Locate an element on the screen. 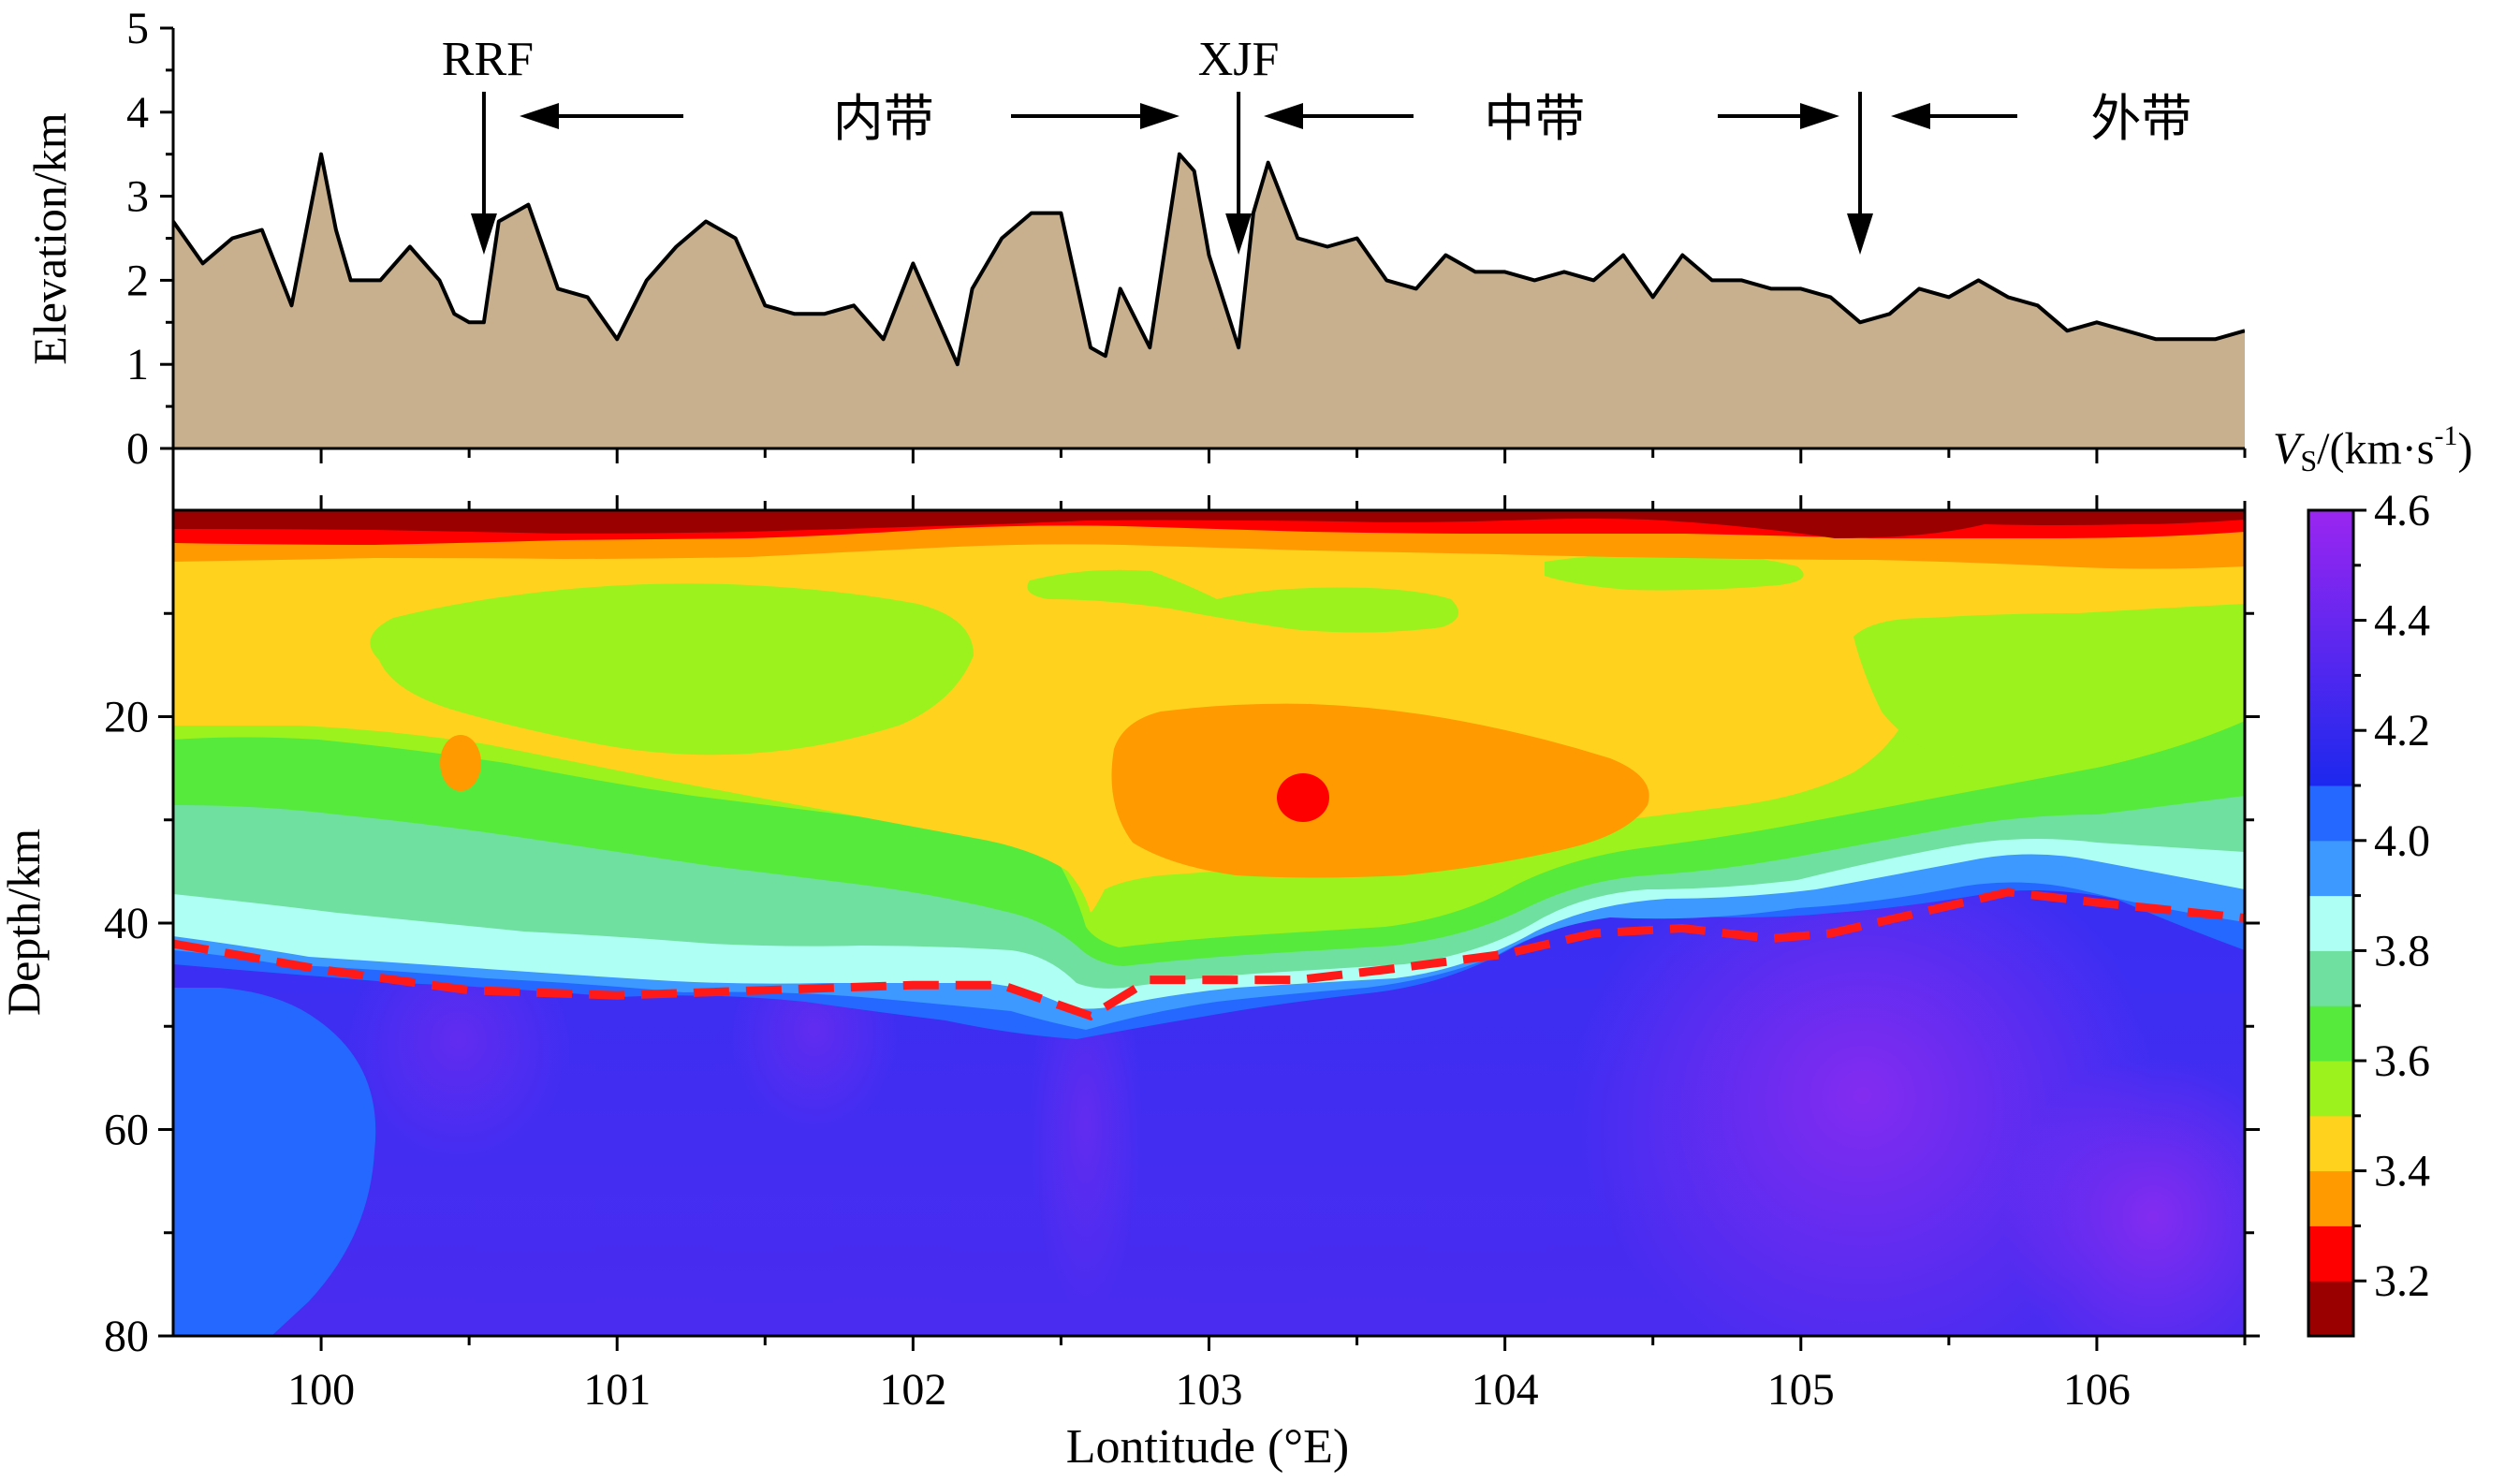  elevation-y-tick-label: 5 is located at coordinates (137, 28).